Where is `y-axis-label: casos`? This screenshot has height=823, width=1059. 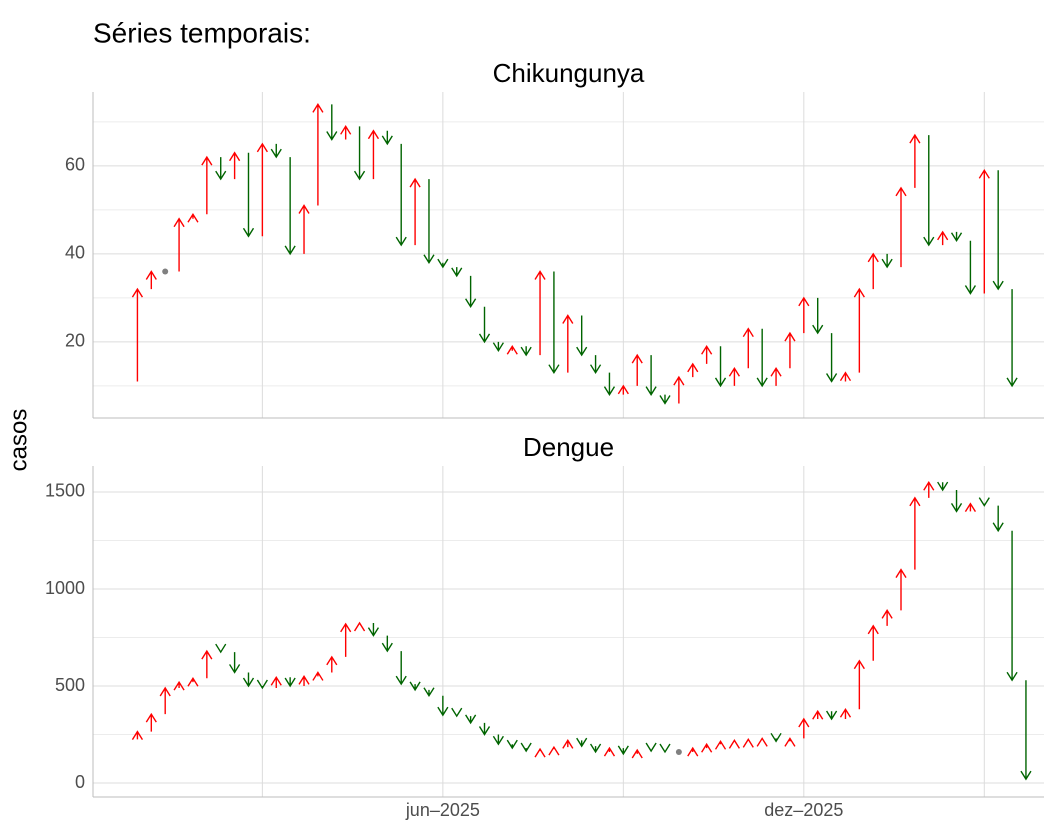 y-axis-label: casos is located at coordinates (18, 440).